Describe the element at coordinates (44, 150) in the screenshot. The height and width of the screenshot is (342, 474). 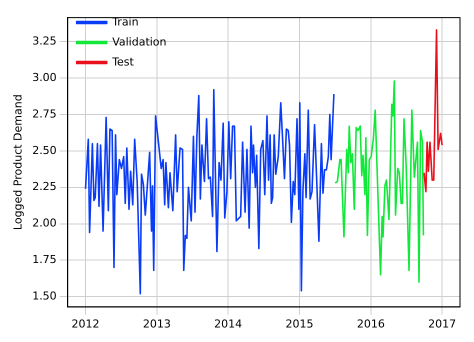
I see `y-tick-label: 2.50` at that location.